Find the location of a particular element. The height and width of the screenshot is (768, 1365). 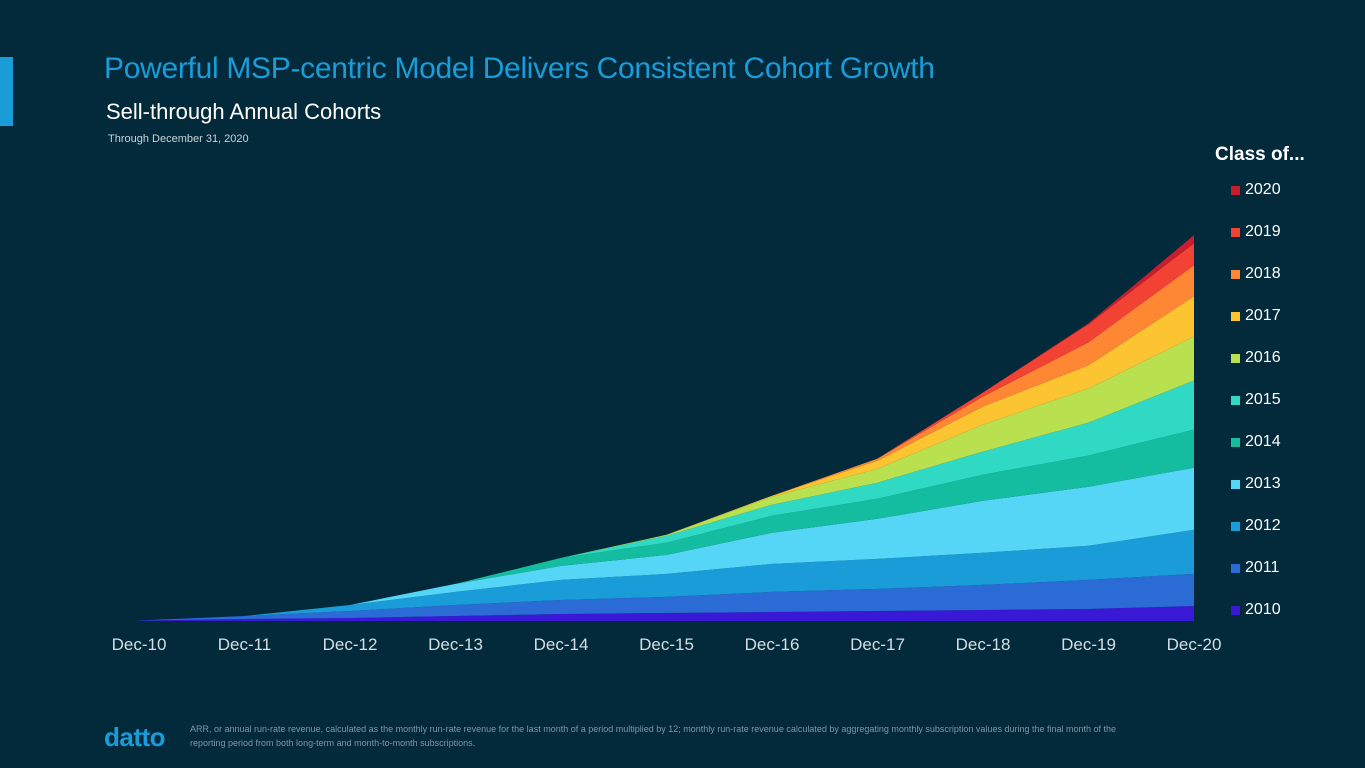

as-of-date: Through December 31, 2020 is located at coordinates (178, 139).